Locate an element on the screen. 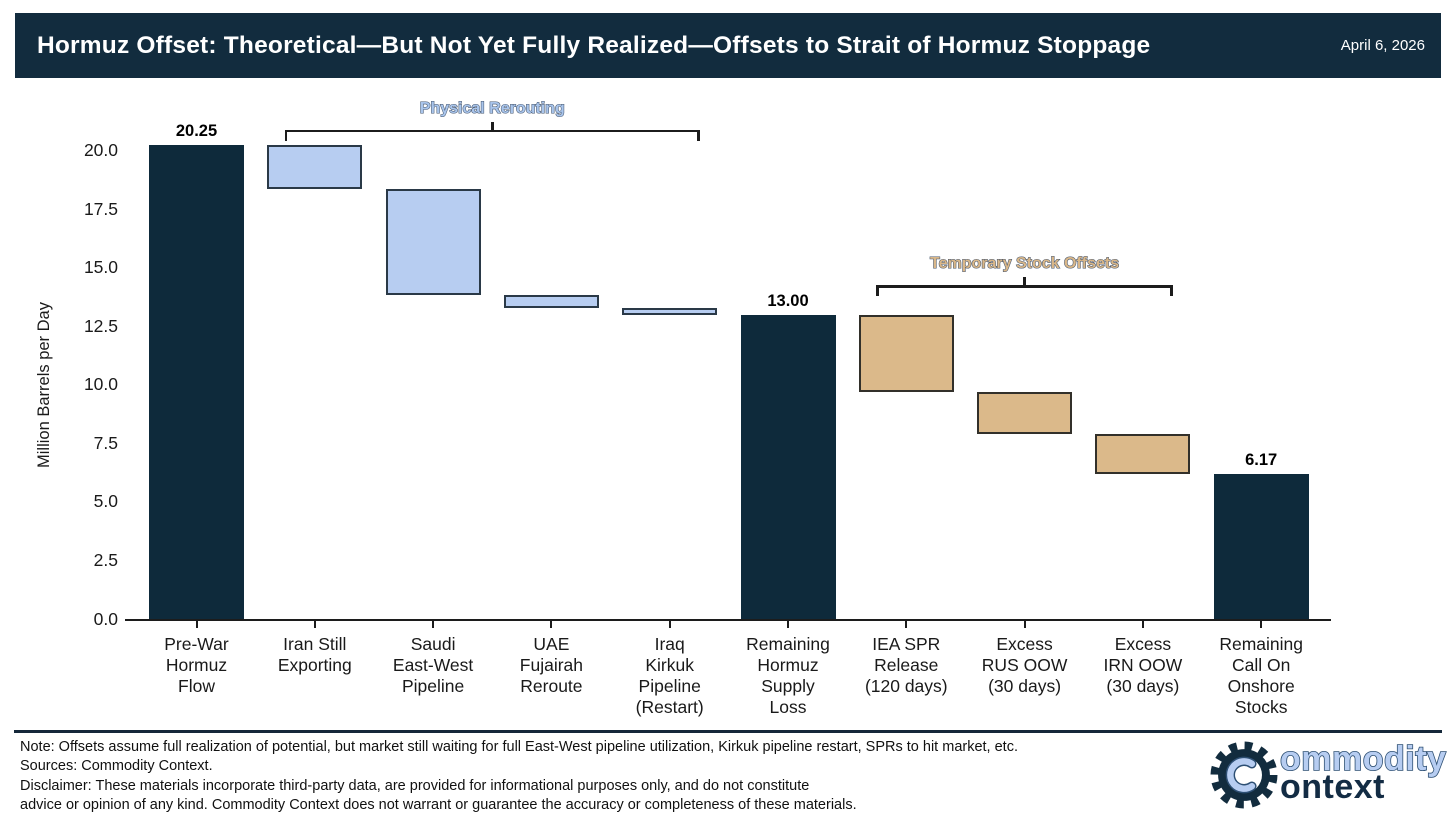 Image resolution: width=1456 pixels, height=831 pixels. commodity-context-logo: ommodity ontext is located at coordinates (1328, 776).